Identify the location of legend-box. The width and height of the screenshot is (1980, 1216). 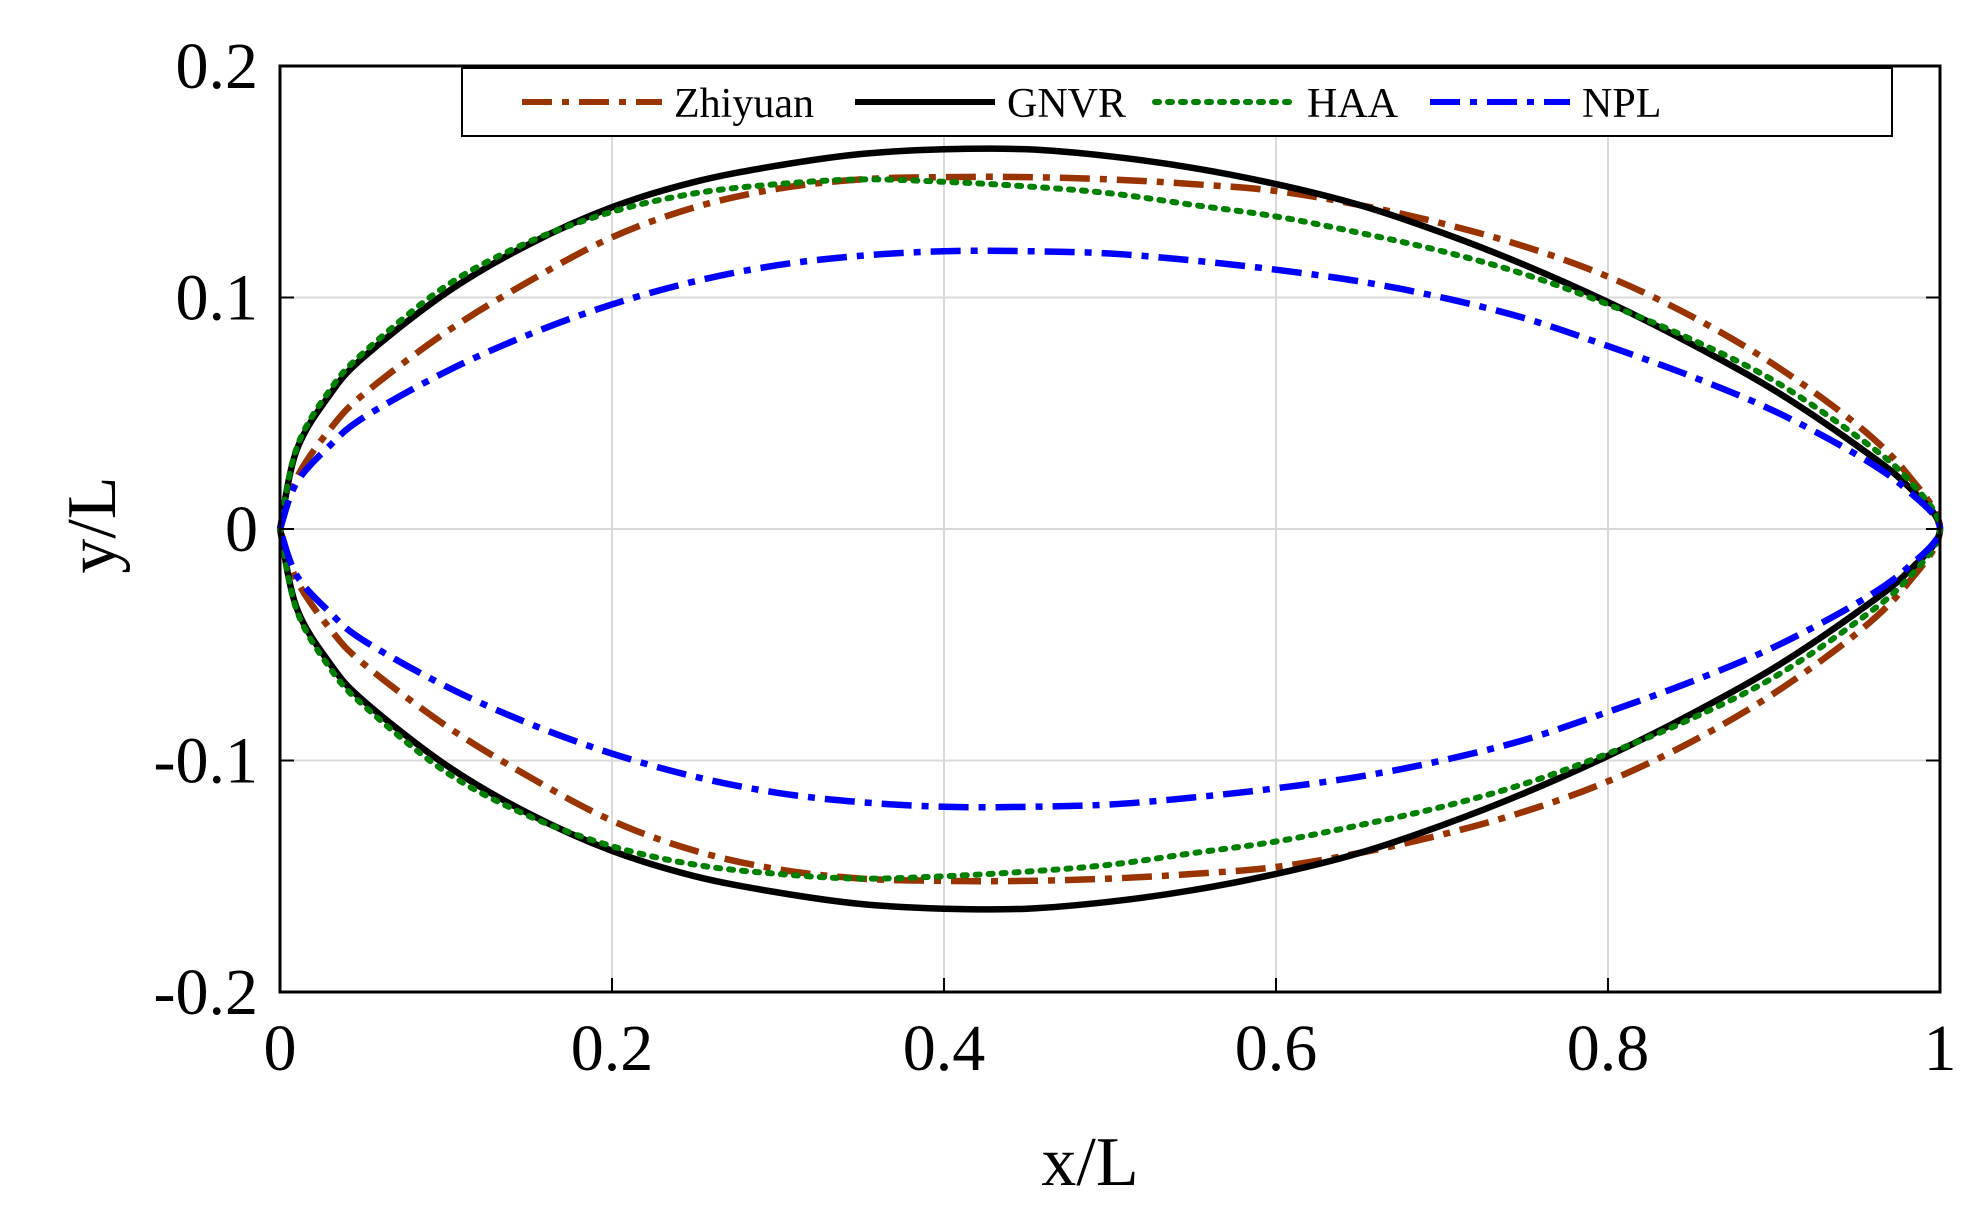
(1177, 102).